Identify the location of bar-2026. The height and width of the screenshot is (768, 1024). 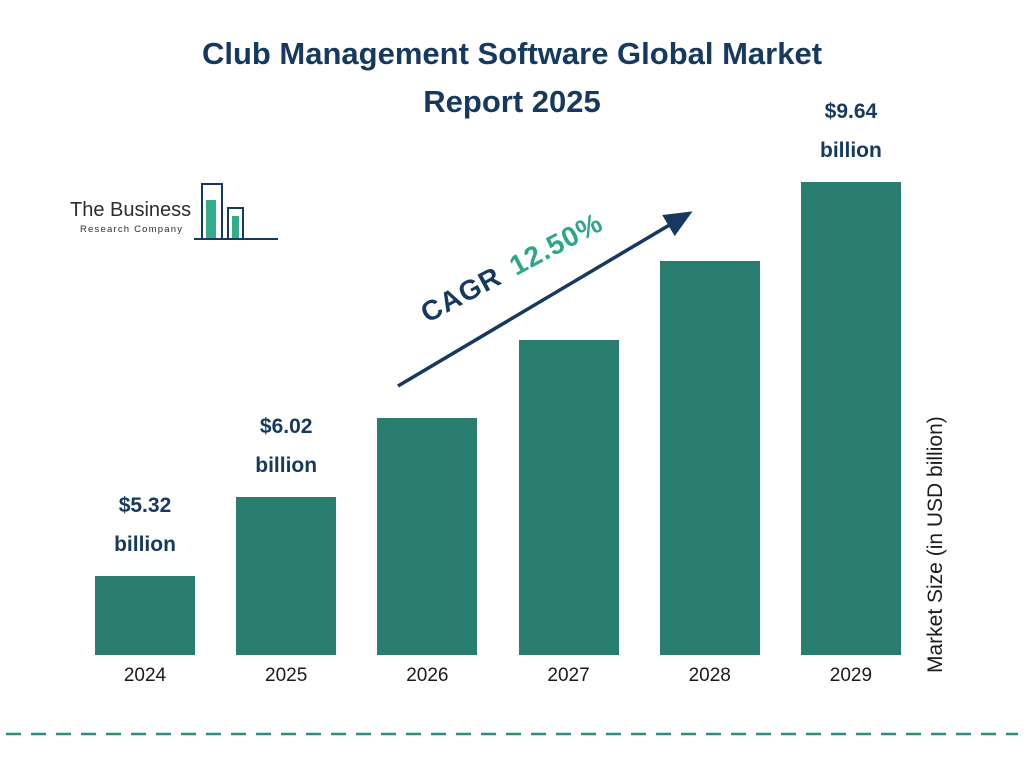
(427, 536).